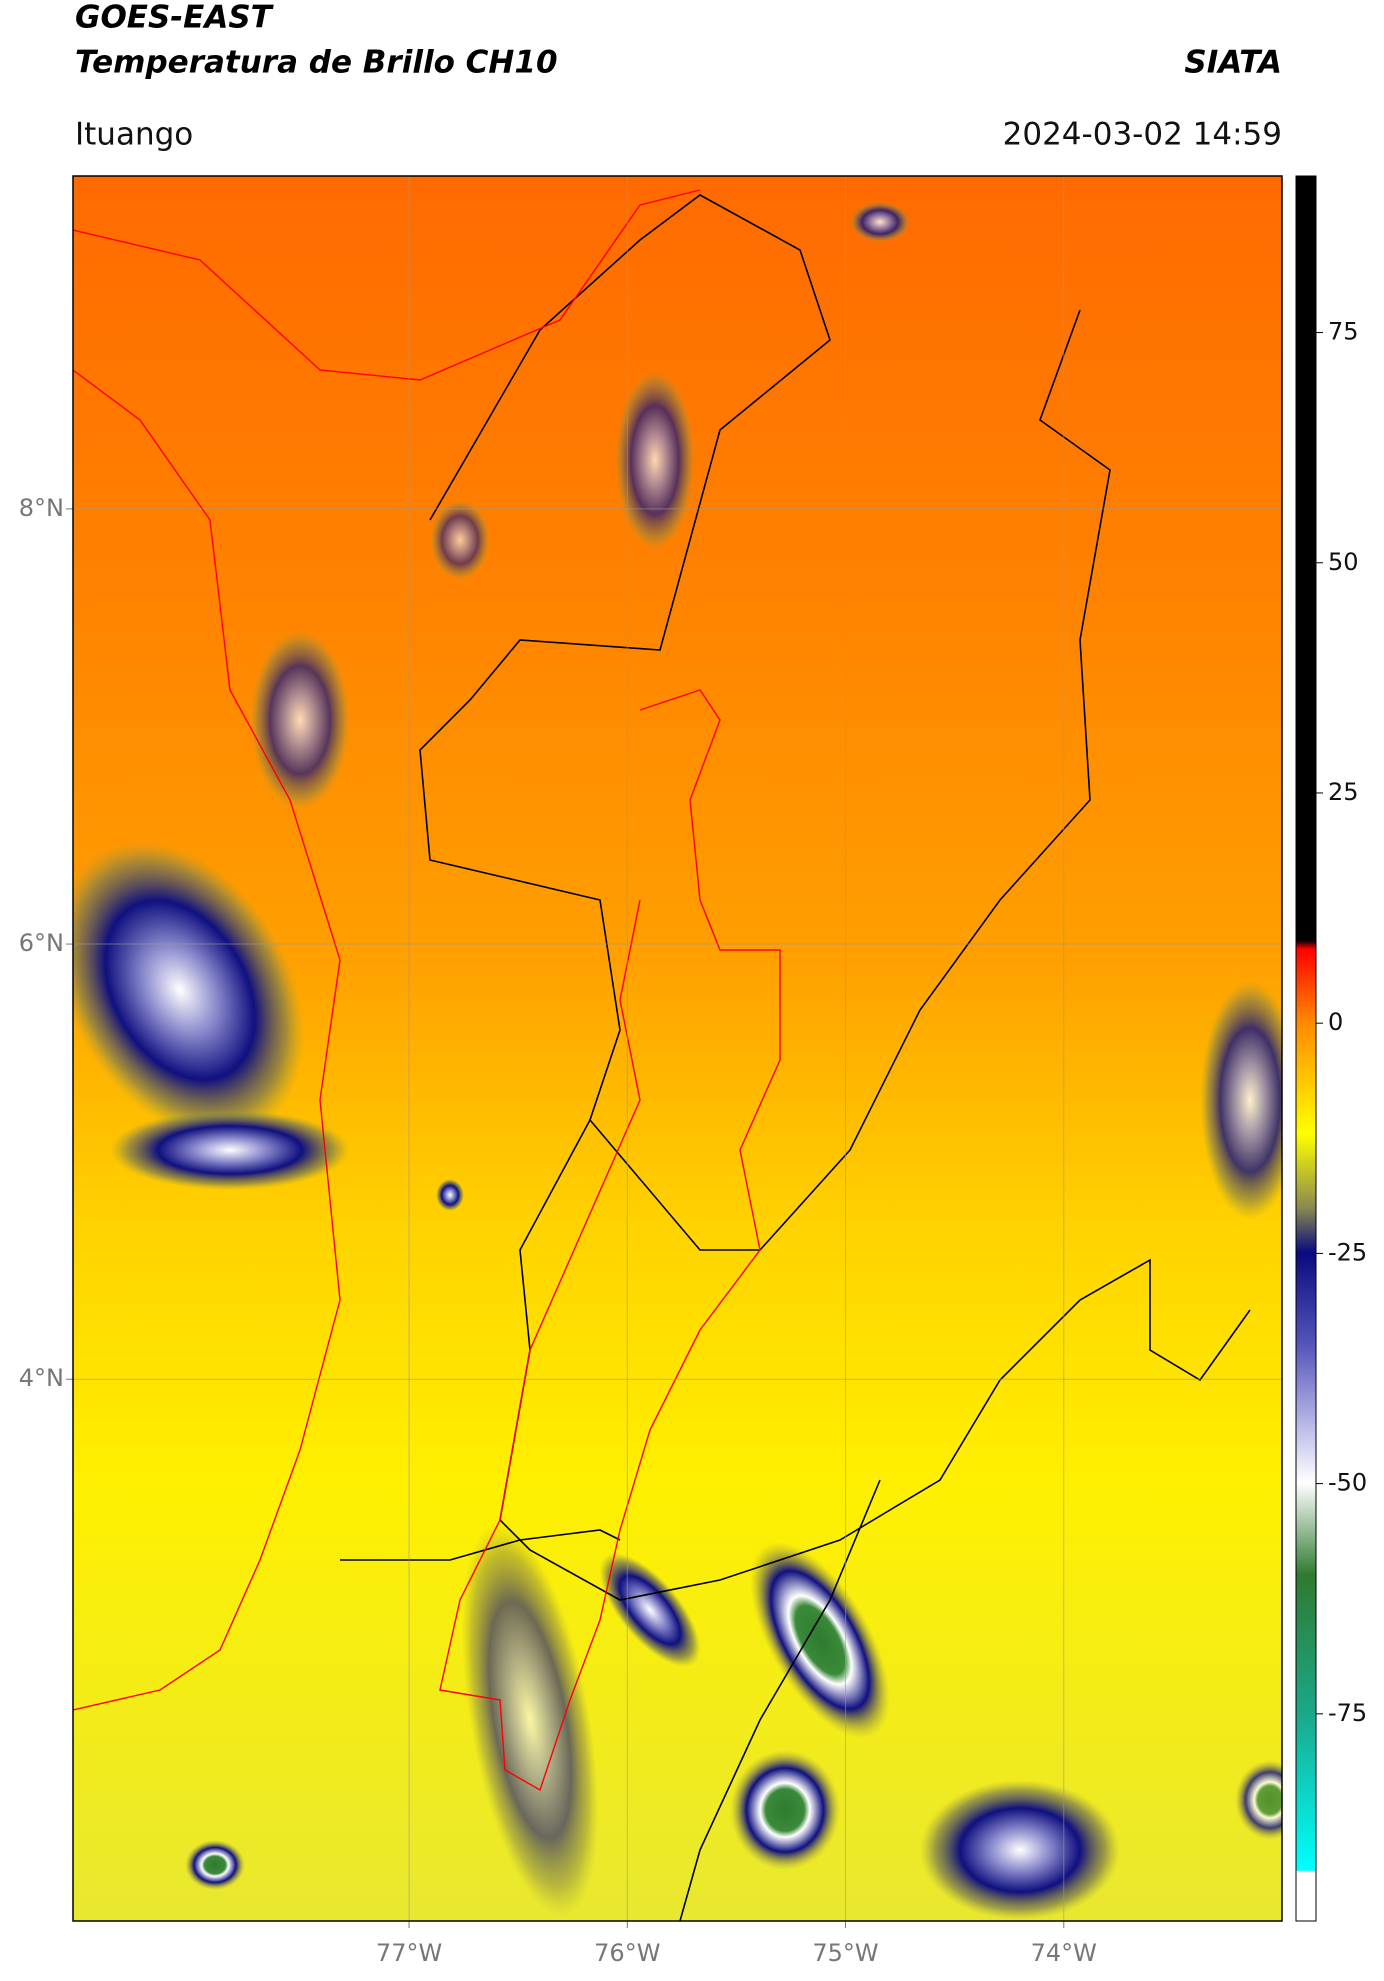  Describe the element at coordinates (1064, 1953) in the screenshot. I see `x-tick-label: 74°W` at that location.